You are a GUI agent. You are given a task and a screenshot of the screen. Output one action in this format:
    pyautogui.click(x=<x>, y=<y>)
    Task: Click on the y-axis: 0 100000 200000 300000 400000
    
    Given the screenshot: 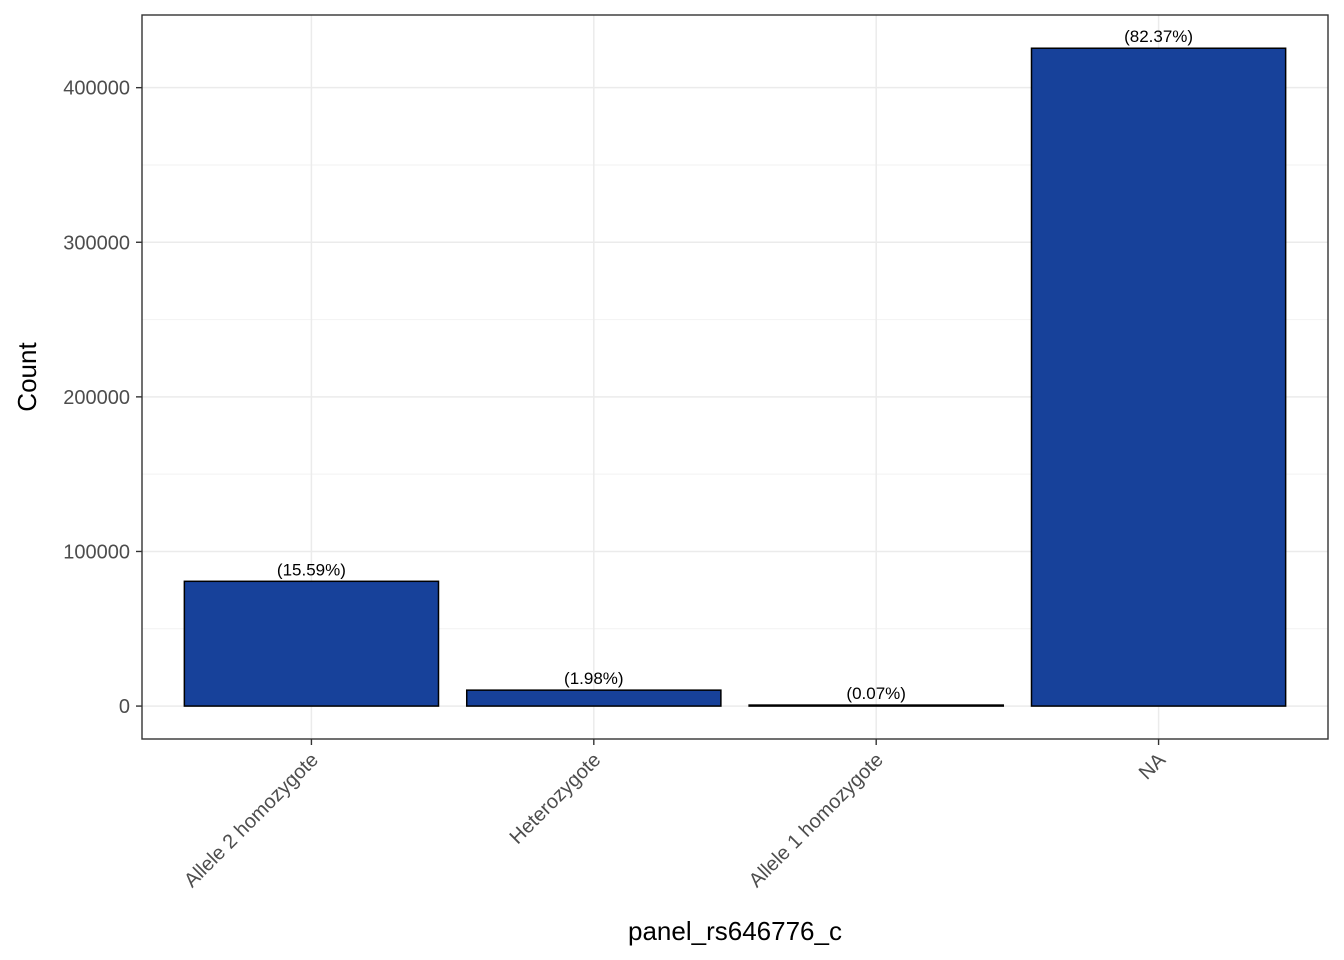 What is the action you would take?
    pyautogui.click(x=102, y=398)
    